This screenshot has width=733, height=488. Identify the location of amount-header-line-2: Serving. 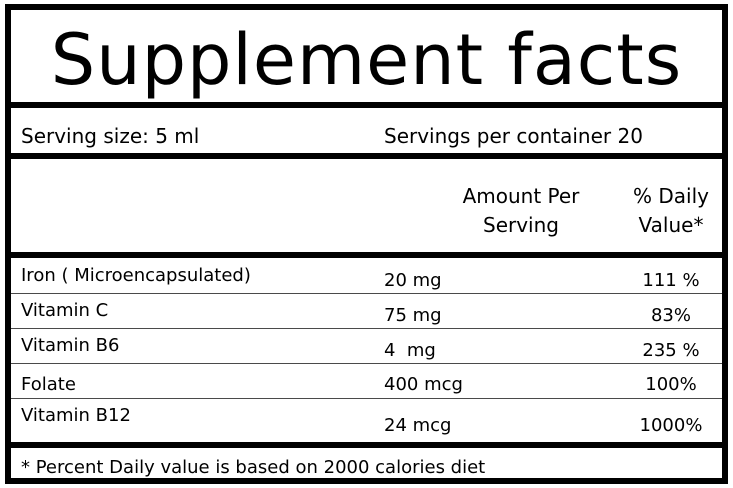
(521, 225).